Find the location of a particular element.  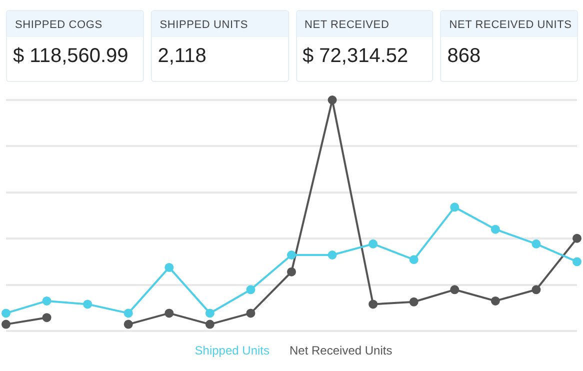

text: $ 72,314.52 is located at coordinates (356, 56).